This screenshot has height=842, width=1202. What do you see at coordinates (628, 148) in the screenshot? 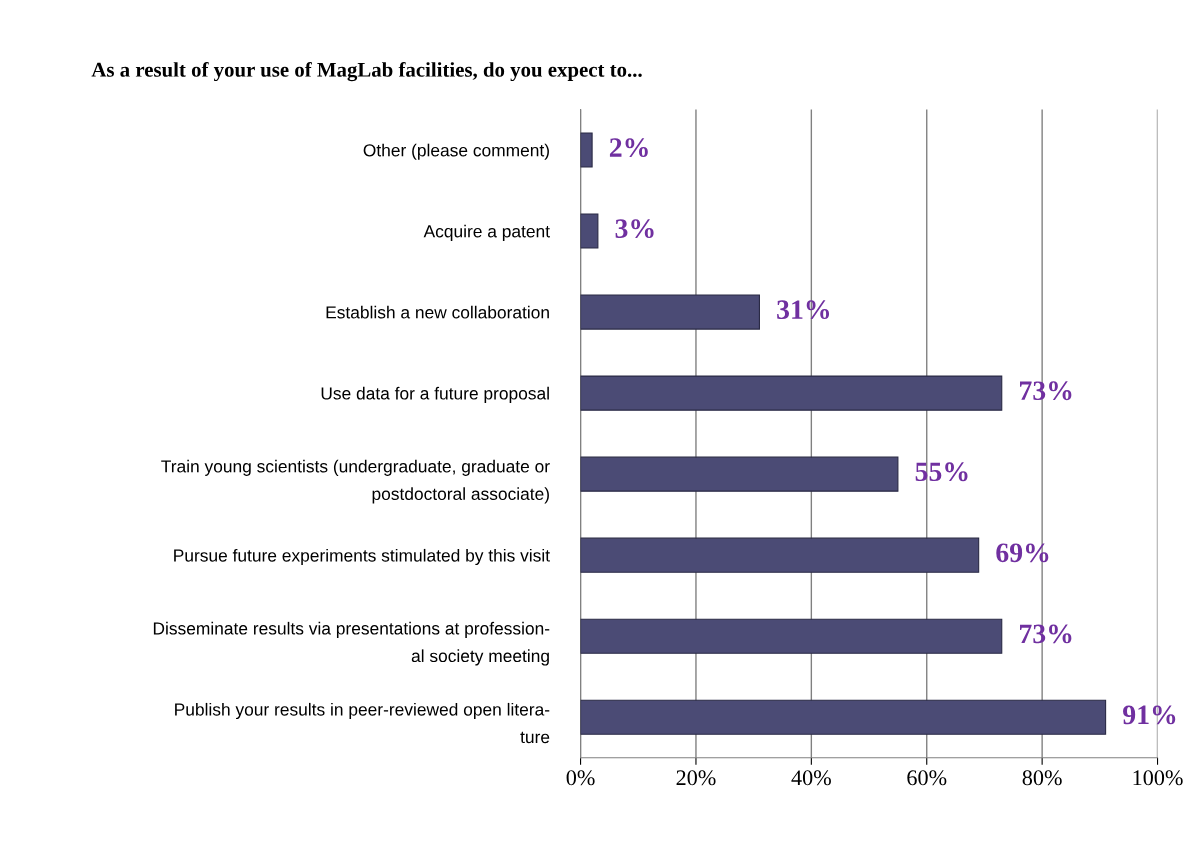
I see `data-label: 2%` at bounding box center [628, 148].